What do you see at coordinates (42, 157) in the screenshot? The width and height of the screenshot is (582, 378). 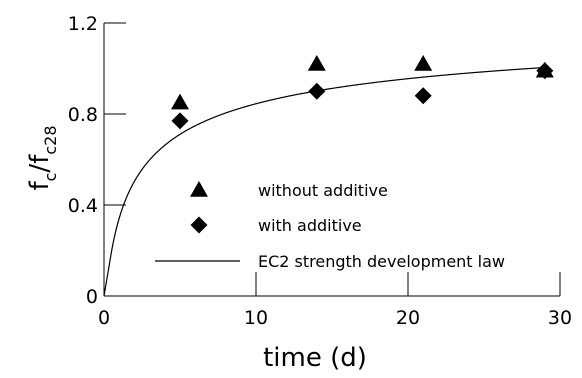 I see `y-axis-title: fc/fc28` at bounding box center [42, 157].